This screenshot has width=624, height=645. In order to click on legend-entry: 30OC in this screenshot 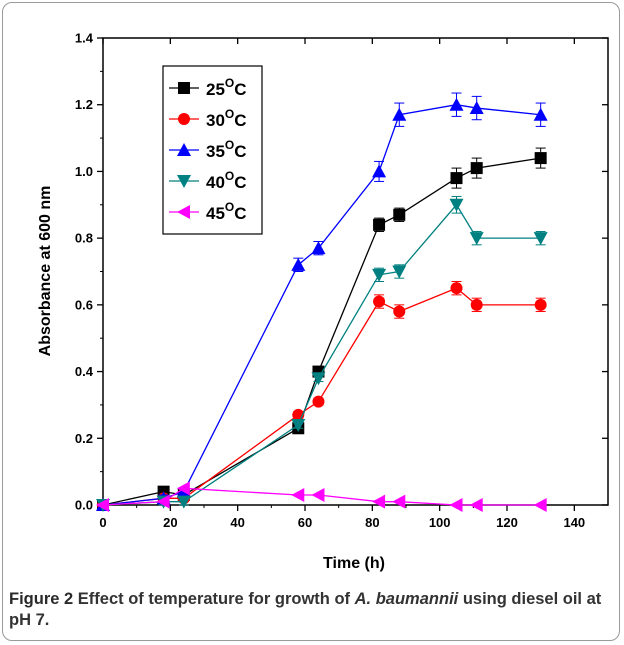, I will do `click(208, 118)`.